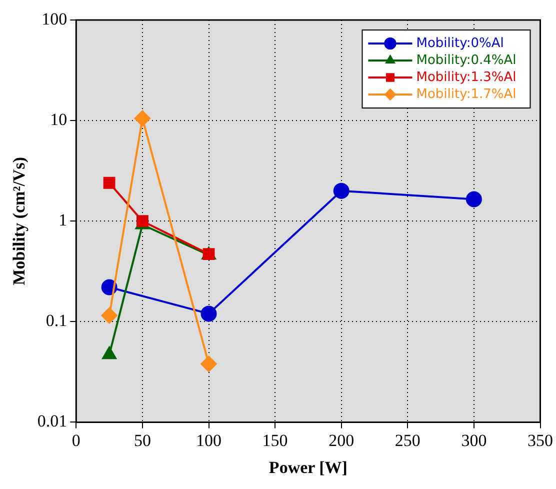 This screenshot has width=556, height=489. Describe the element at coordinates (308, 468) in the screenshot. I see `x-axis-title: Power [W]` at that location.